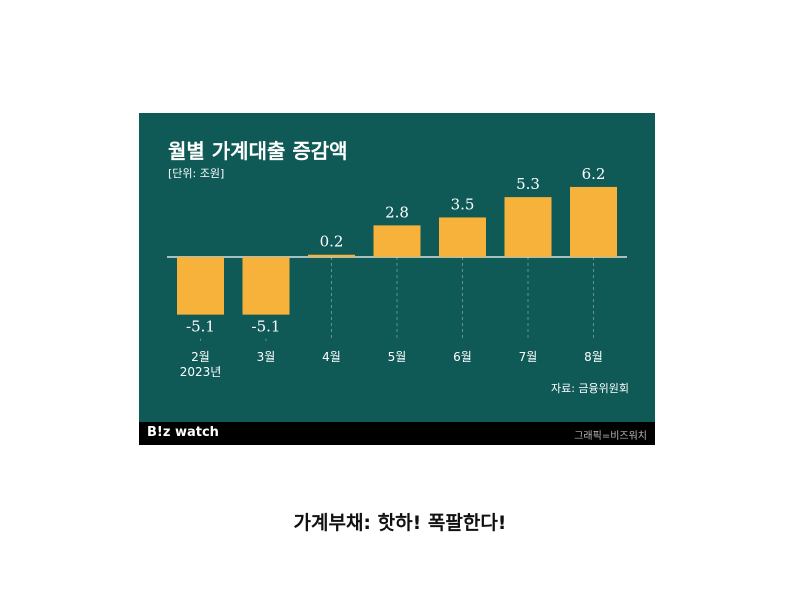 This screenshot has width=800, height=600. I want to click on data-label: 0.2, so click(332, 242).